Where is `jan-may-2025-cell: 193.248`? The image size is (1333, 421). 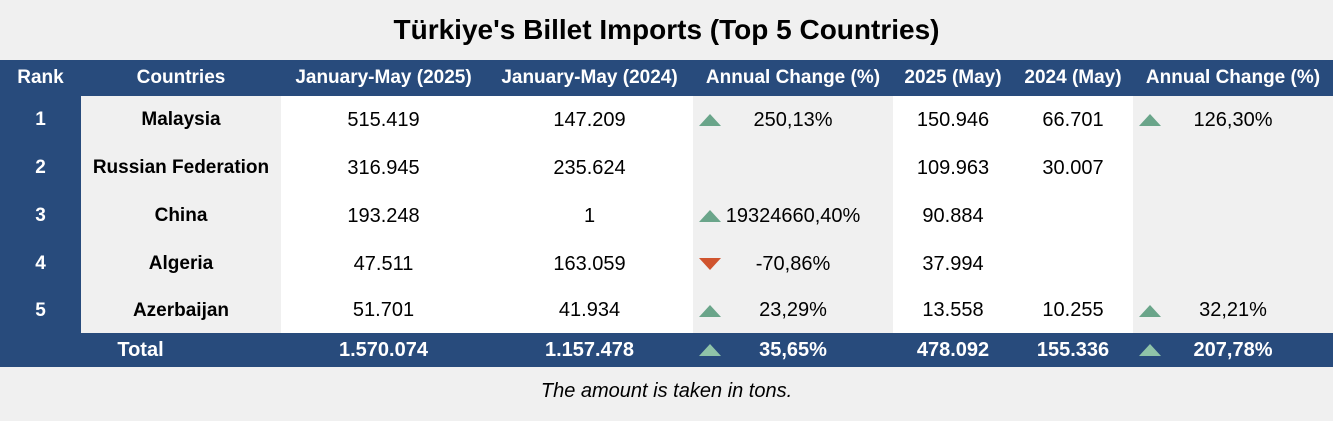 jan-may-2025-cell: 193.248 is located at coordinates (383, 216).